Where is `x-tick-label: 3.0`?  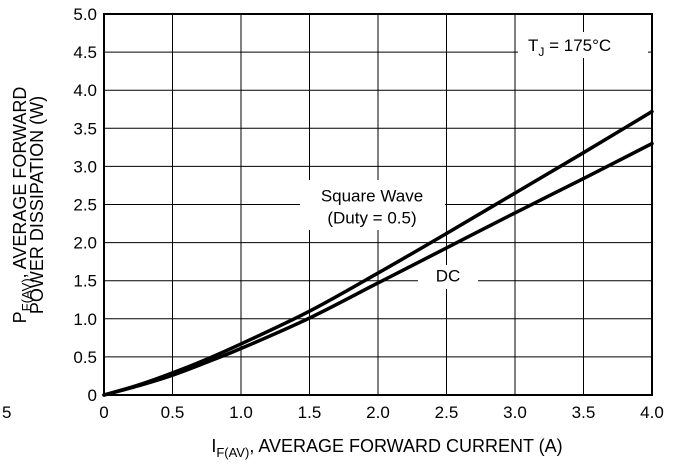 x-tick-label: 3.0 is located at coordinates (515, 412).